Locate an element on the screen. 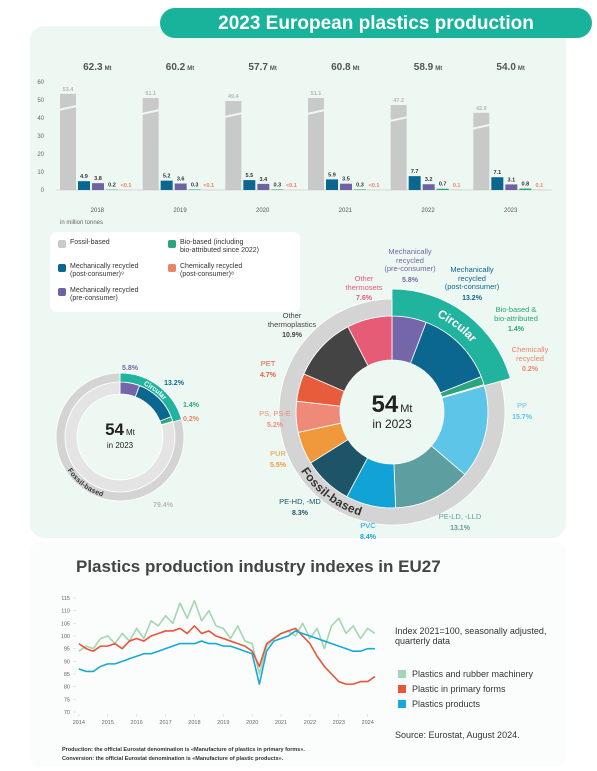 Image resolution: width=597 pixels, height=771 pixels. total-label: 58.9 Mt is located at coordinates (428, 67).